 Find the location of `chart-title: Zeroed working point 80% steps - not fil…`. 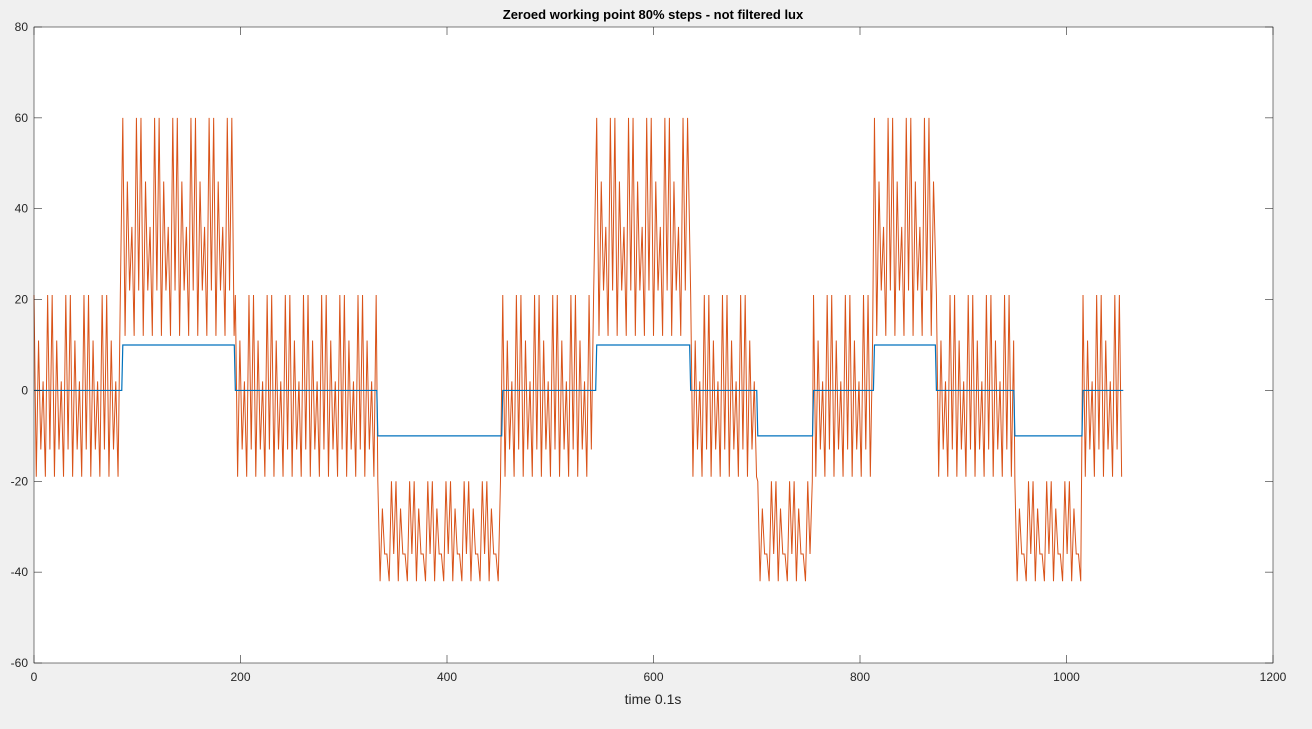

chart-title: Zeroed working point 80% steps - not fil… is located at coordinates (653, 14).